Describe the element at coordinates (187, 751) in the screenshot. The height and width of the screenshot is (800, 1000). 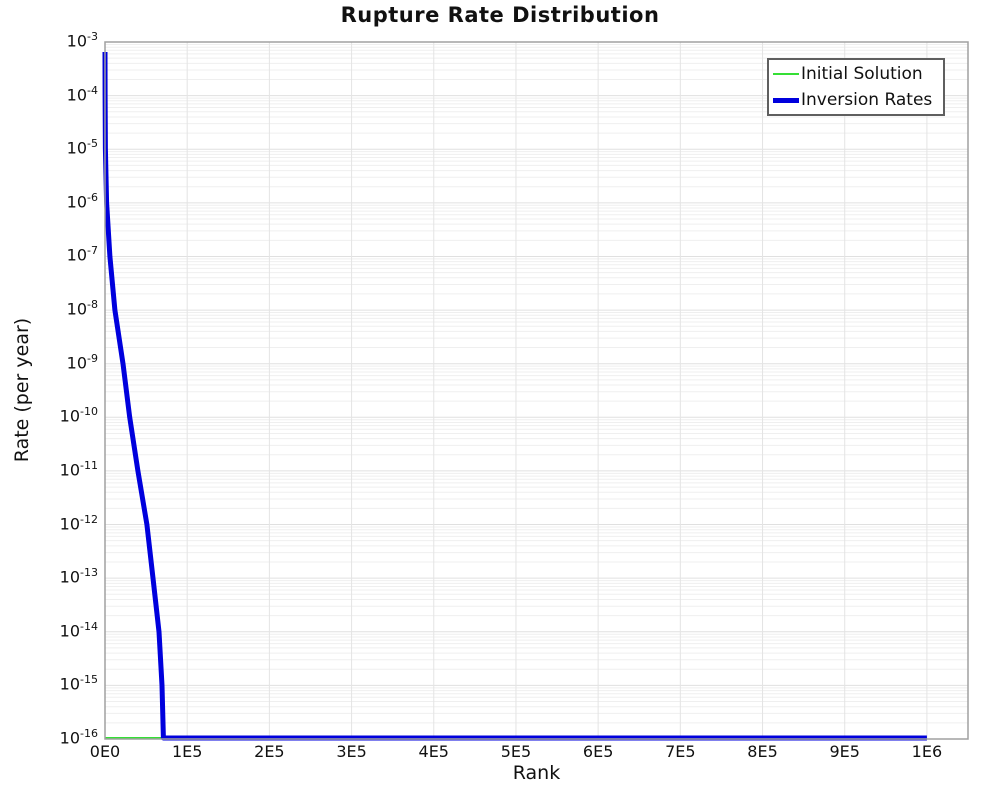
I see `x-tick-label: 1E5` at that location.